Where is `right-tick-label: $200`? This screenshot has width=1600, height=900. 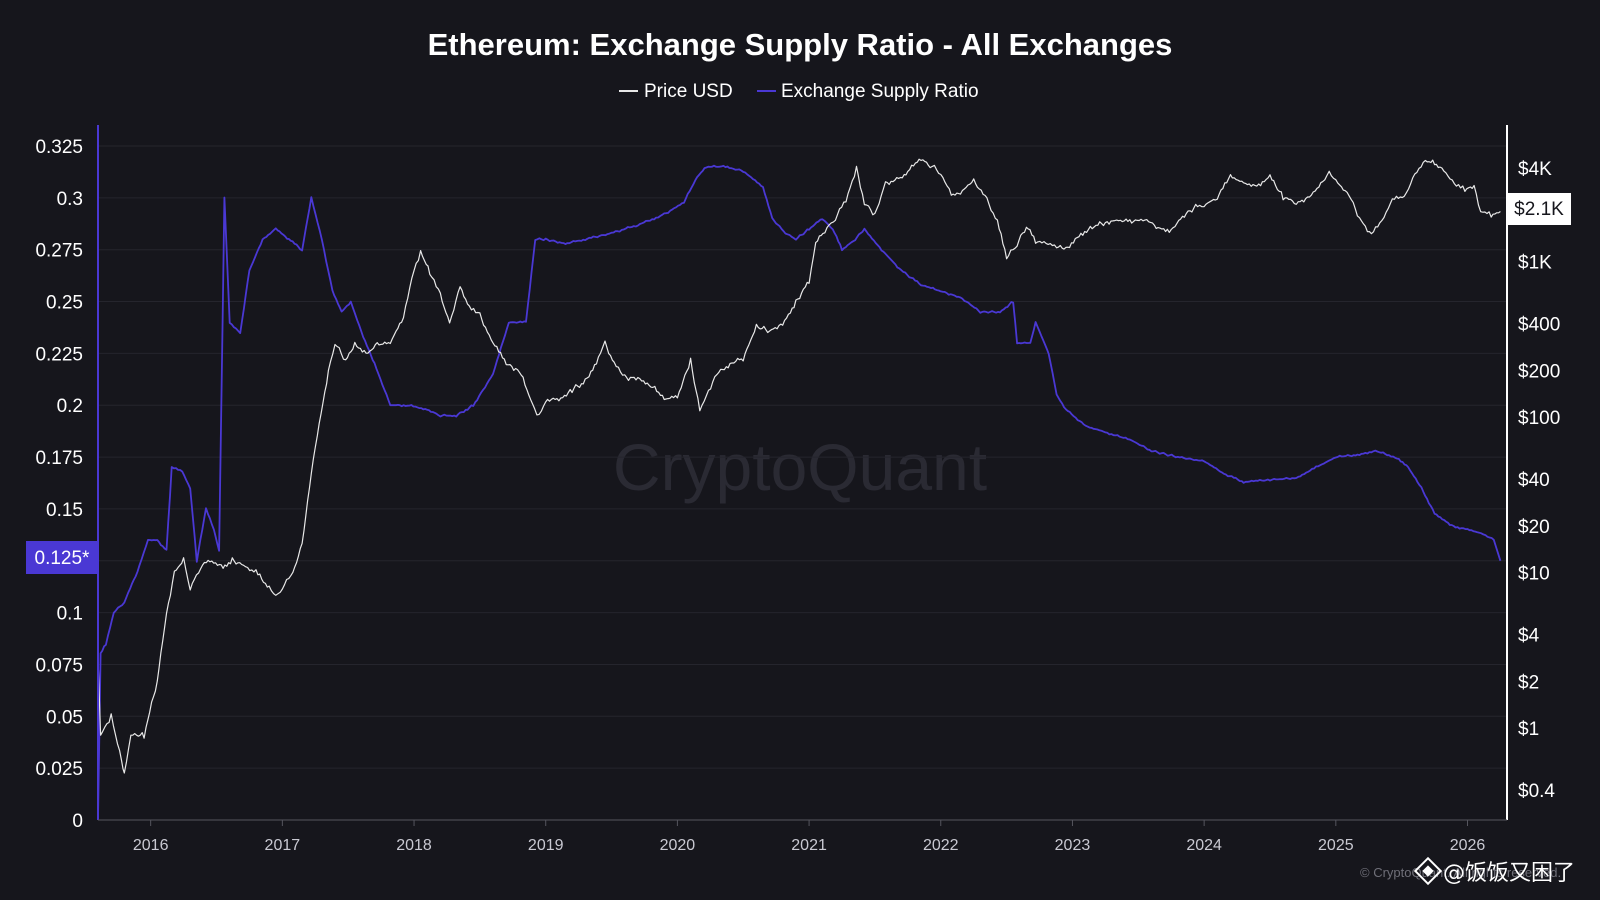 right-tick-label: $200 is located at coordinates (1539, 371).